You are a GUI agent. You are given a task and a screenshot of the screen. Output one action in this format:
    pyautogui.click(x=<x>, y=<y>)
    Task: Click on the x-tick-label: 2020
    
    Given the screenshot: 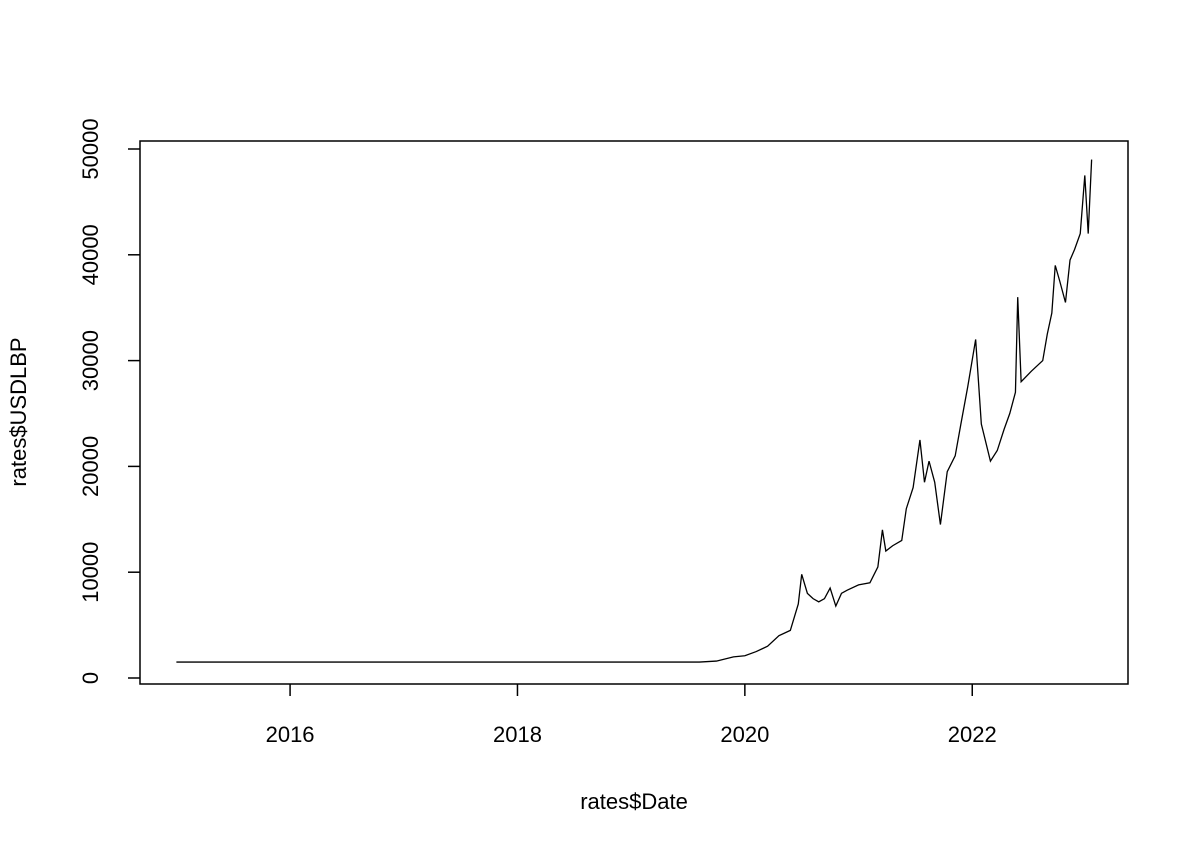 What is the action you would take?
    pyautogui.click(x=744, y=734)
    